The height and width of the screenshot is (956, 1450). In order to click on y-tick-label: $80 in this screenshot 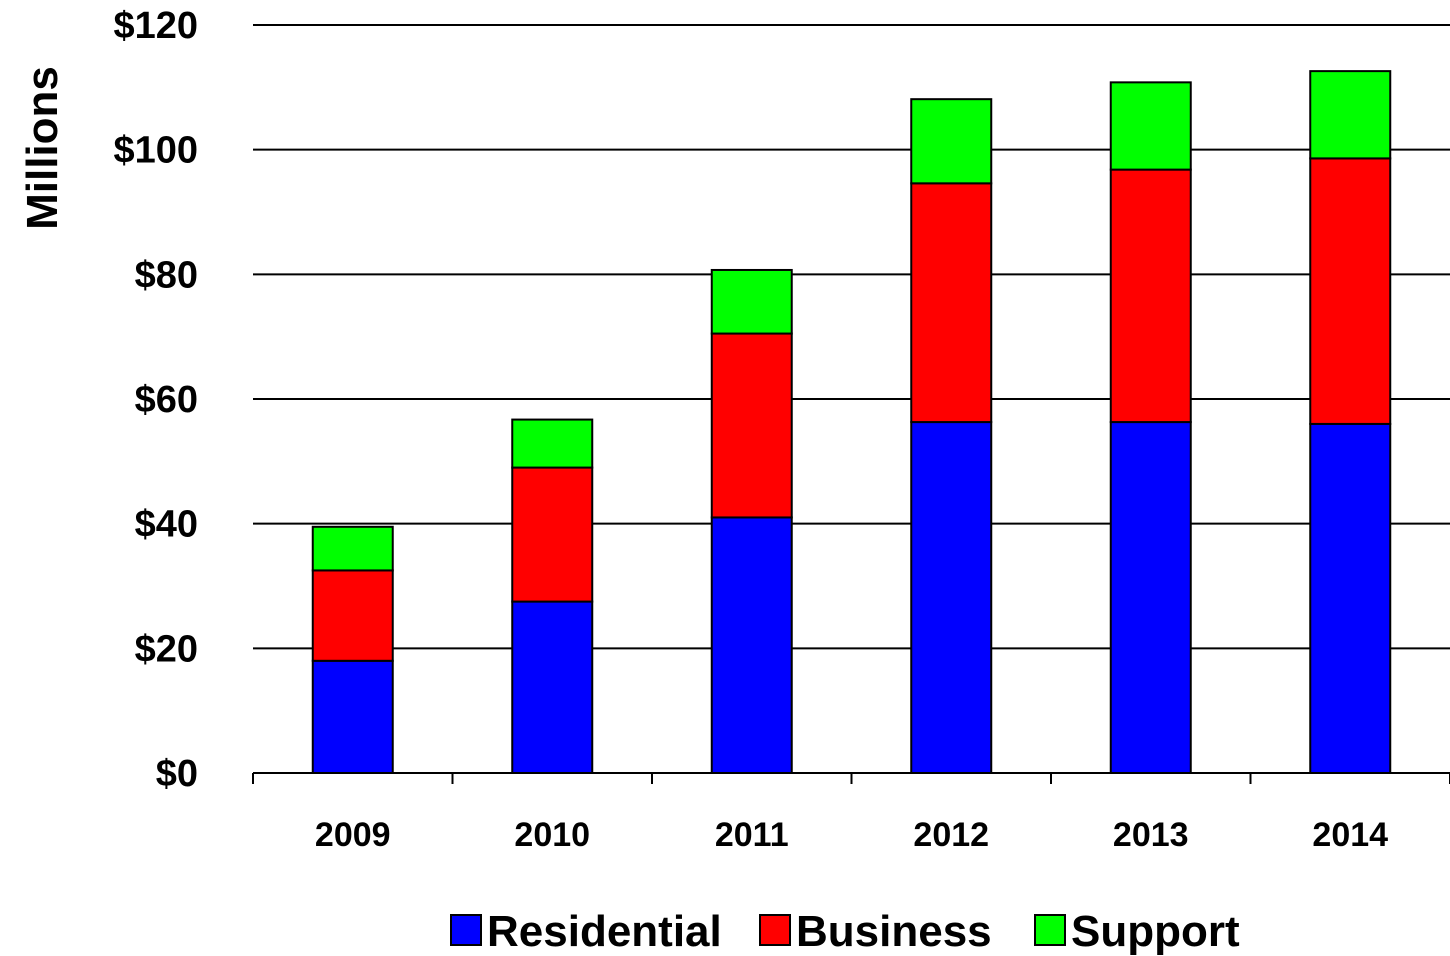, I will do `click(166, 275)`.